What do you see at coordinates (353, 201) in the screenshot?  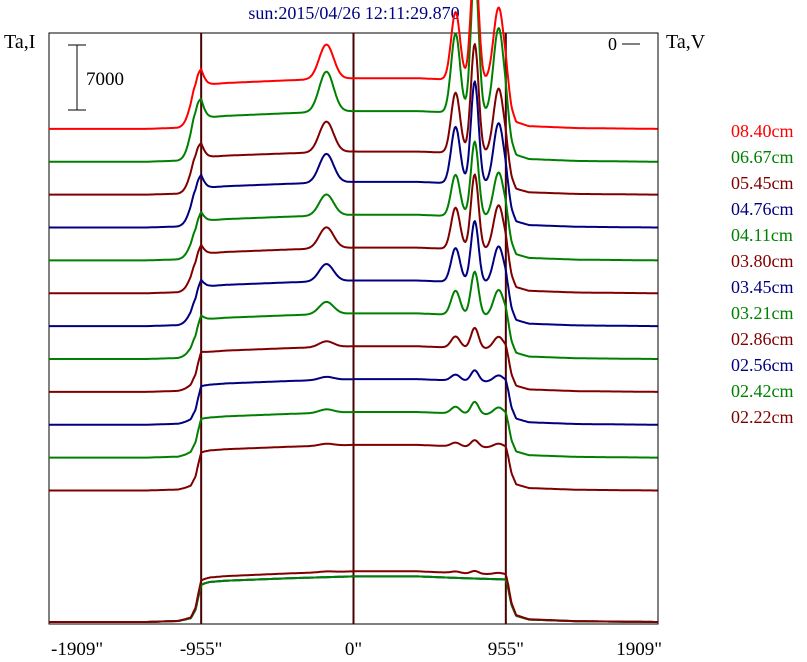 I see `series-line-04.11cm` at bounding box center [353, 201].